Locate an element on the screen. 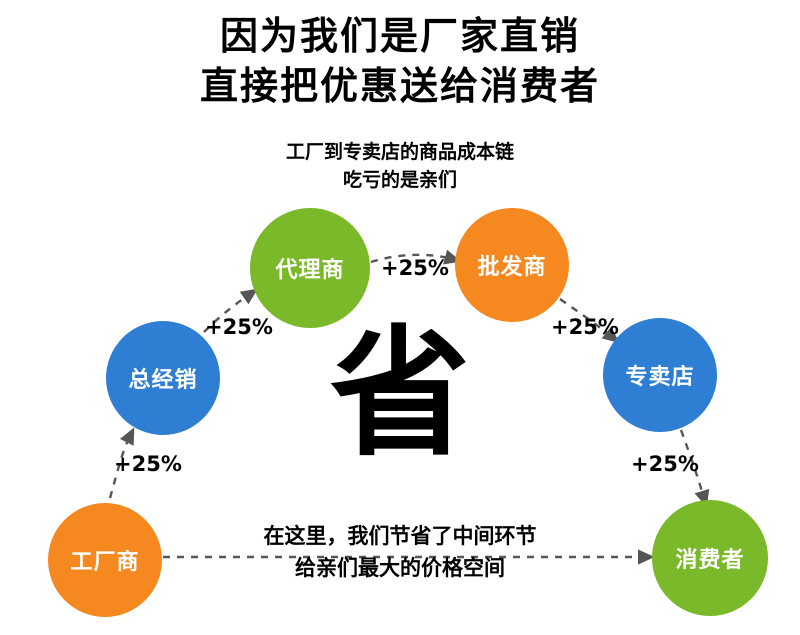 This screenshot has width=800, height=635. pct-factory-general: +25% is located at coordinates (148, 464).